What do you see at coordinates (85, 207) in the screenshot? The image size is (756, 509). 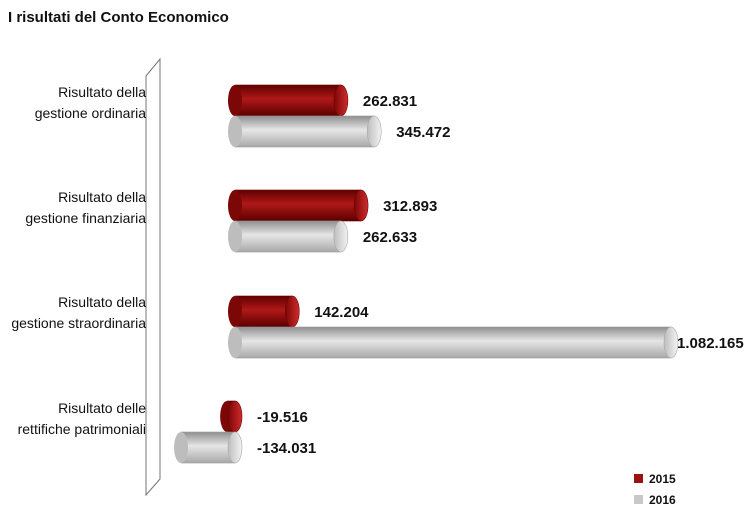 I see `category-label: Risultato della gestione finanziaria` at bounding box center [85, 207].